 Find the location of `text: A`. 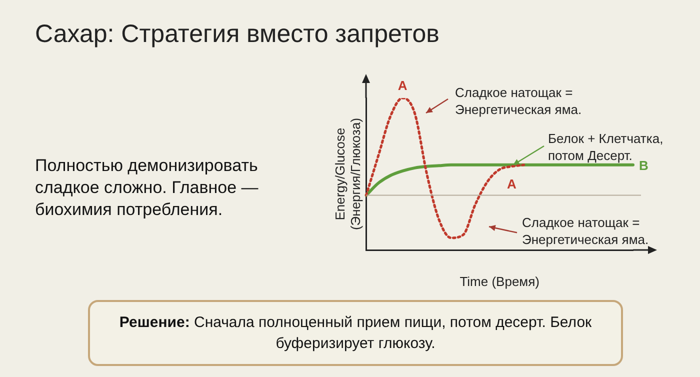

text: A is located at coordinates (511, 184).